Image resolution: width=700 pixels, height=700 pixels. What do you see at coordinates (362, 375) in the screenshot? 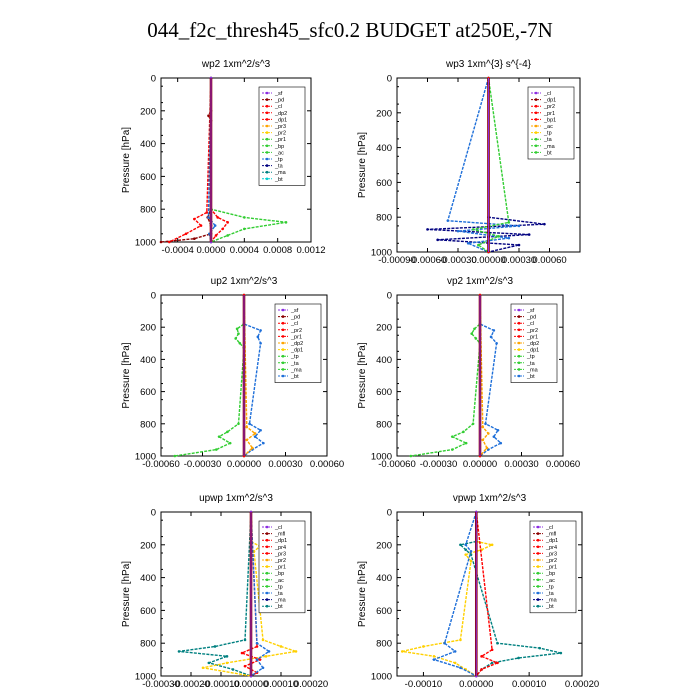
I see `y-axis-label: Pressure [hPa]` at bounding box center [362, 375].